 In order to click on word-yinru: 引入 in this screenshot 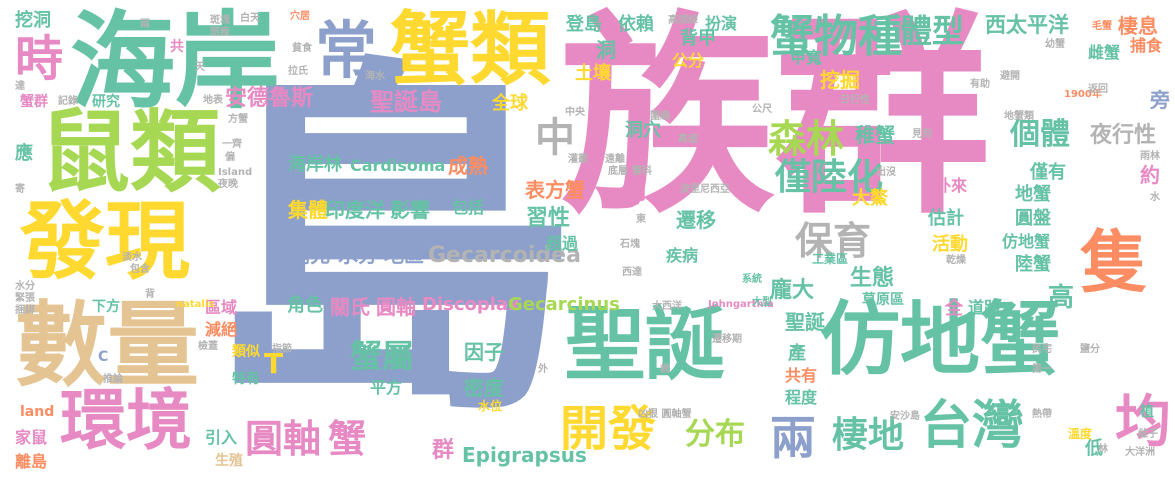, I will do `click(221, 437)`.